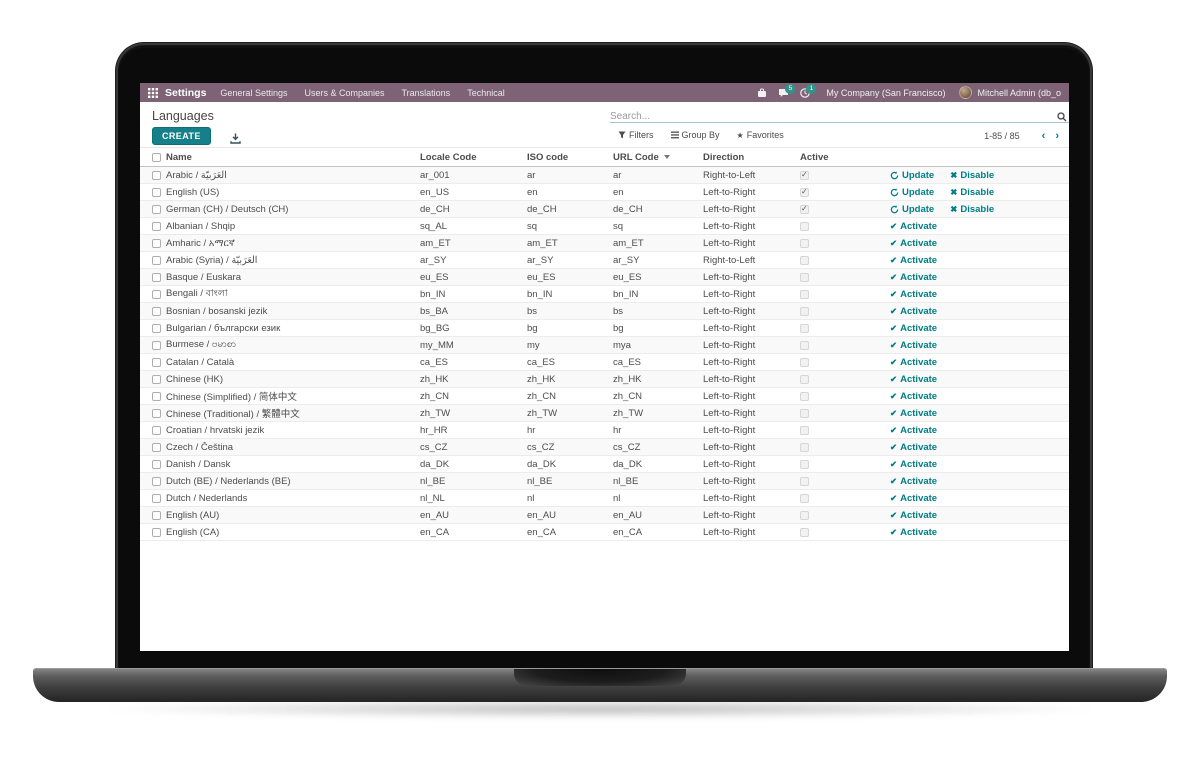 Image resolution: width=1200 pixels, height=766 pixels. Describe the element at coordinates (254, 92) in the screenshot. I see `menu-general-settings: General Settings` at that location.